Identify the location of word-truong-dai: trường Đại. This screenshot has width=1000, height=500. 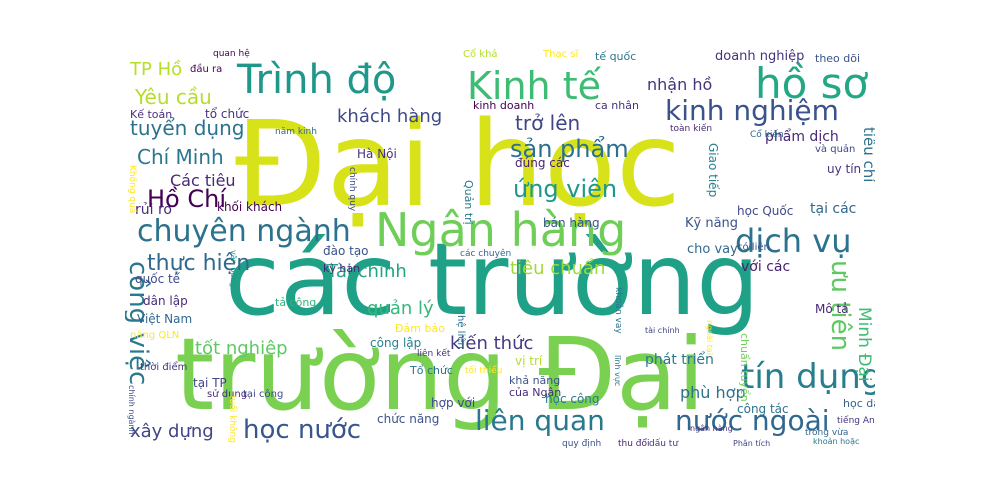
(440, 374).